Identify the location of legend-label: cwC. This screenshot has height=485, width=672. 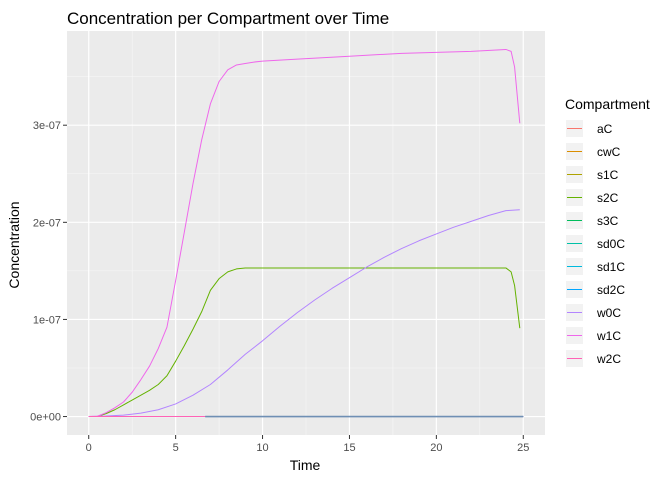
(609, 152).